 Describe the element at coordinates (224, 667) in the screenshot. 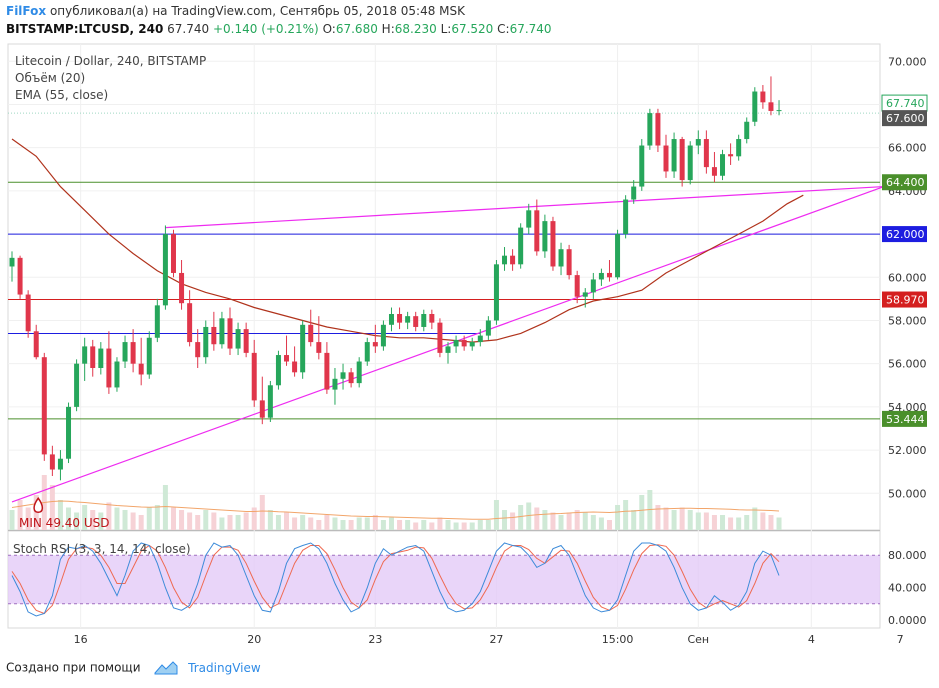

I see `tradingview-link: TradingView` at that location.